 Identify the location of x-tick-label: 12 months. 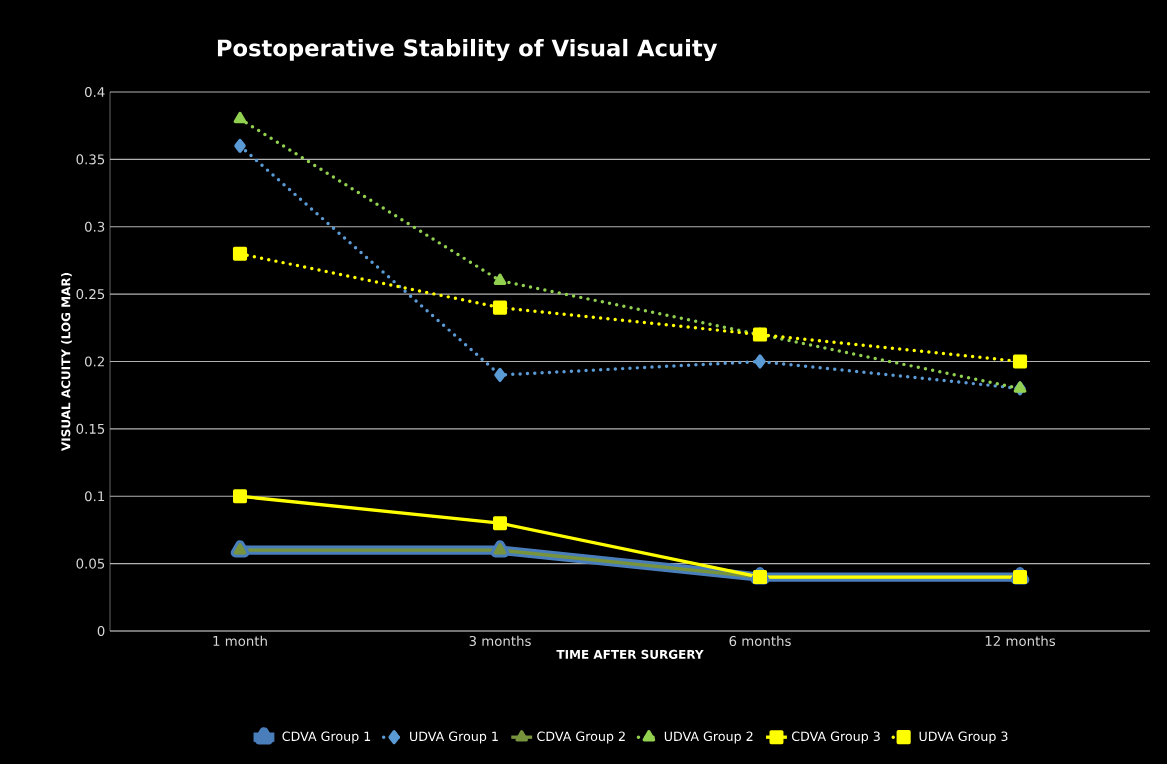
(1020, 641).